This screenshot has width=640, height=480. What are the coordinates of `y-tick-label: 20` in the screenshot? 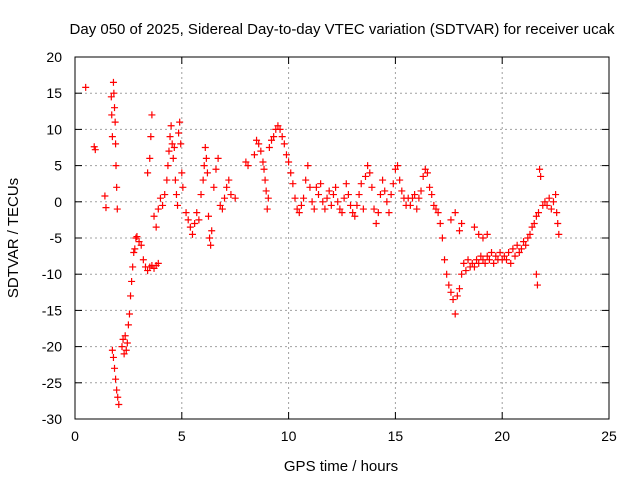 It's located at (54, 57).